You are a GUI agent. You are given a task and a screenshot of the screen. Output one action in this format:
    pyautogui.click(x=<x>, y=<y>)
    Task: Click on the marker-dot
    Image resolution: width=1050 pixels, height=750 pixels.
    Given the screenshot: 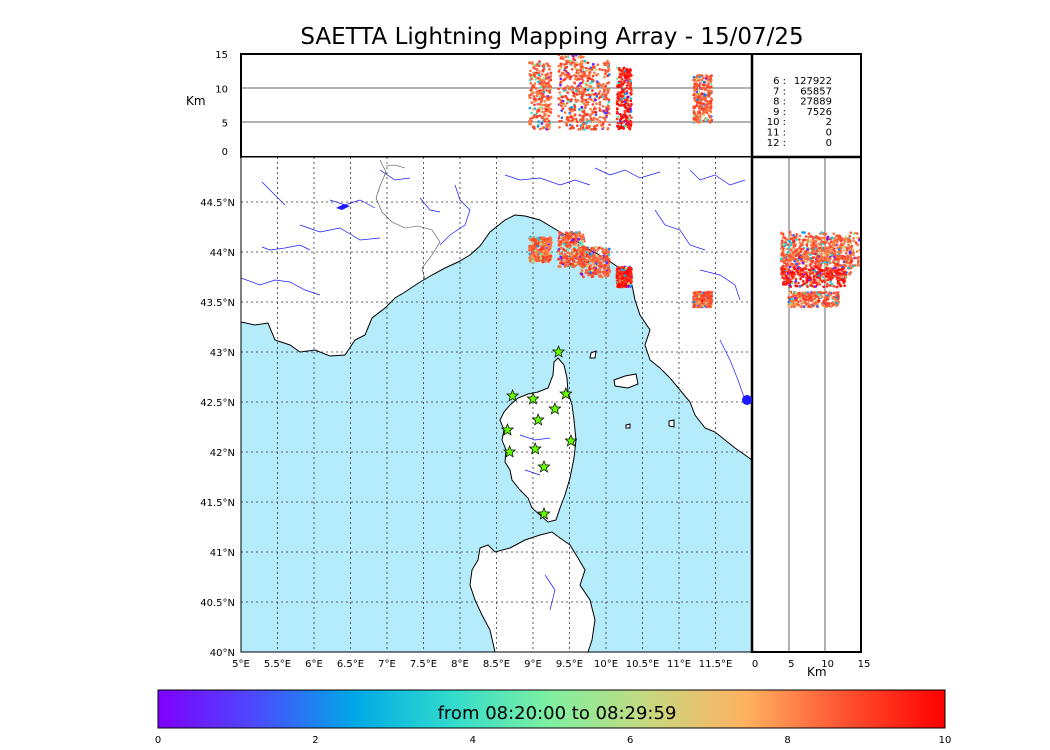 What is the action you would take?
    pyautogui.click(x=747, y=400)
    